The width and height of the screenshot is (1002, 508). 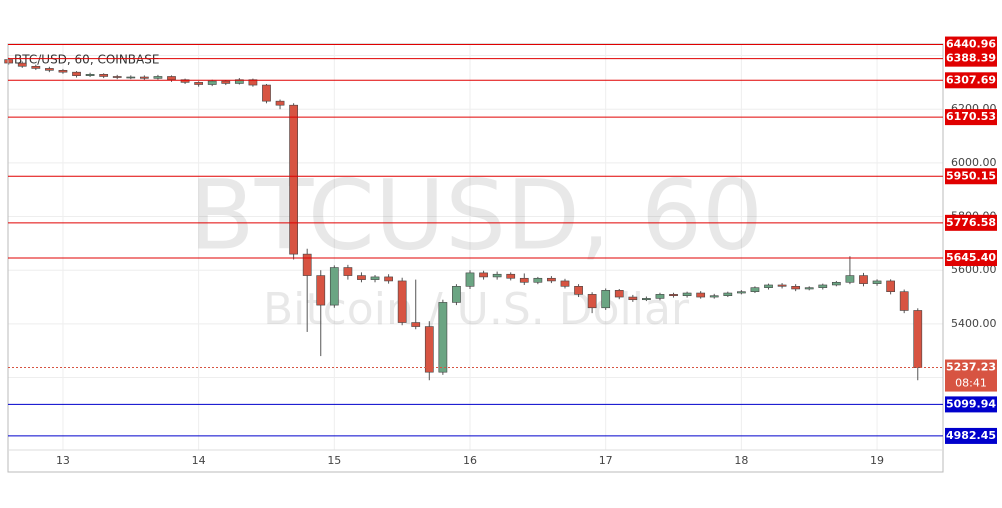 What do you see at coordinates (476, 309) in the screenshot?
I see `watermark-subtitle: Bitcoin / U.S. Dollar` at bounding box center [476, 309].